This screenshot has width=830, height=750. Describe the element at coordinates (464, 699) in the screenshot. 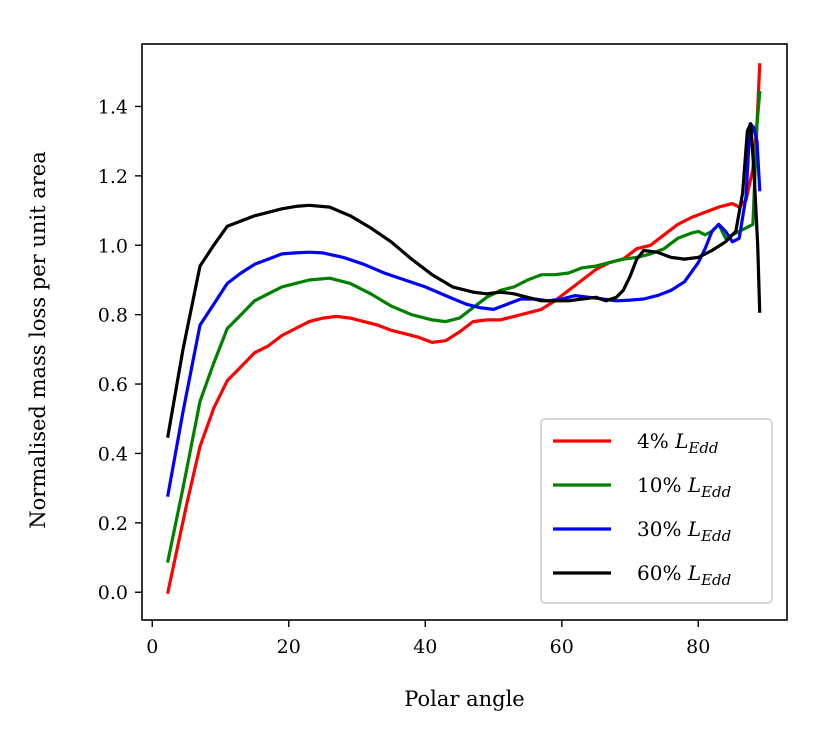

I see `x-axis-label: Polar angle` at that location.